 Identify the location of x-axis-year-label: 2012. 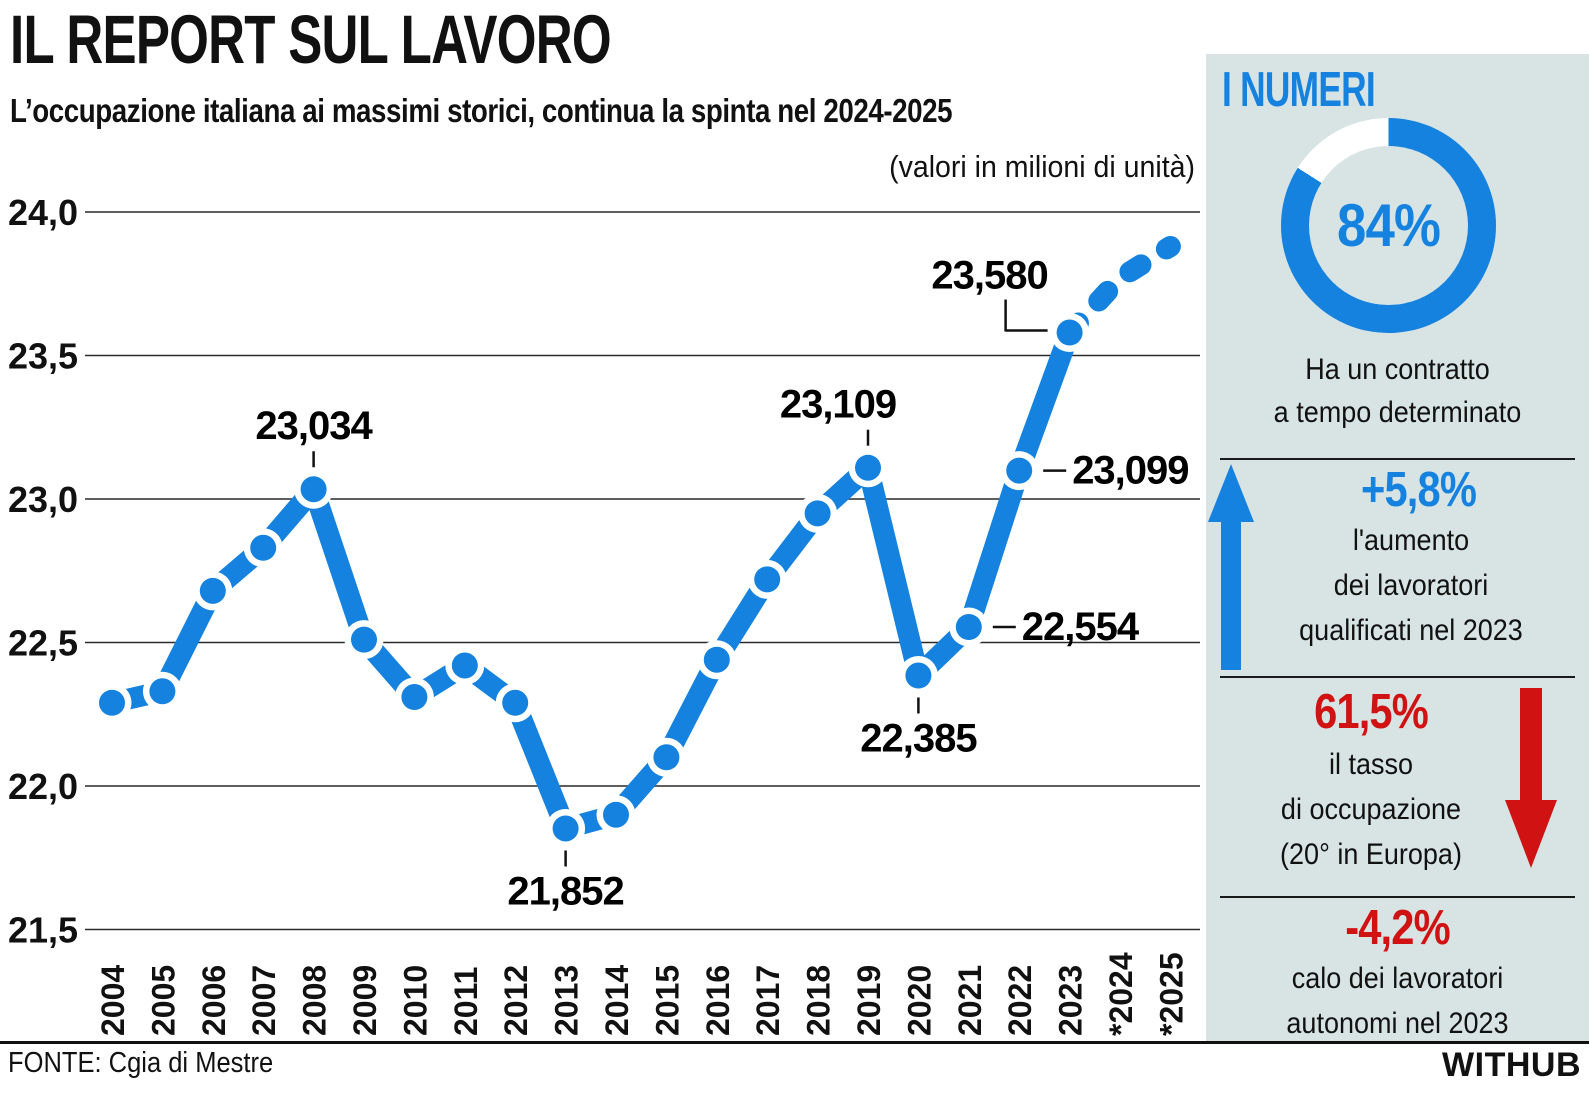
(516, 1000).